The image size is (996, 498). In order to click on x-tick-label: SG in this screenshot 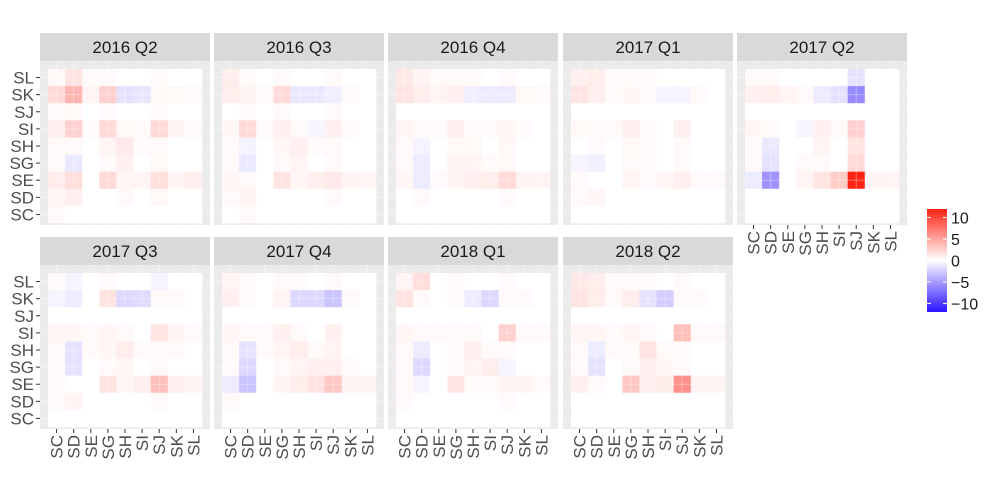, I will do `click(805, 243)`.